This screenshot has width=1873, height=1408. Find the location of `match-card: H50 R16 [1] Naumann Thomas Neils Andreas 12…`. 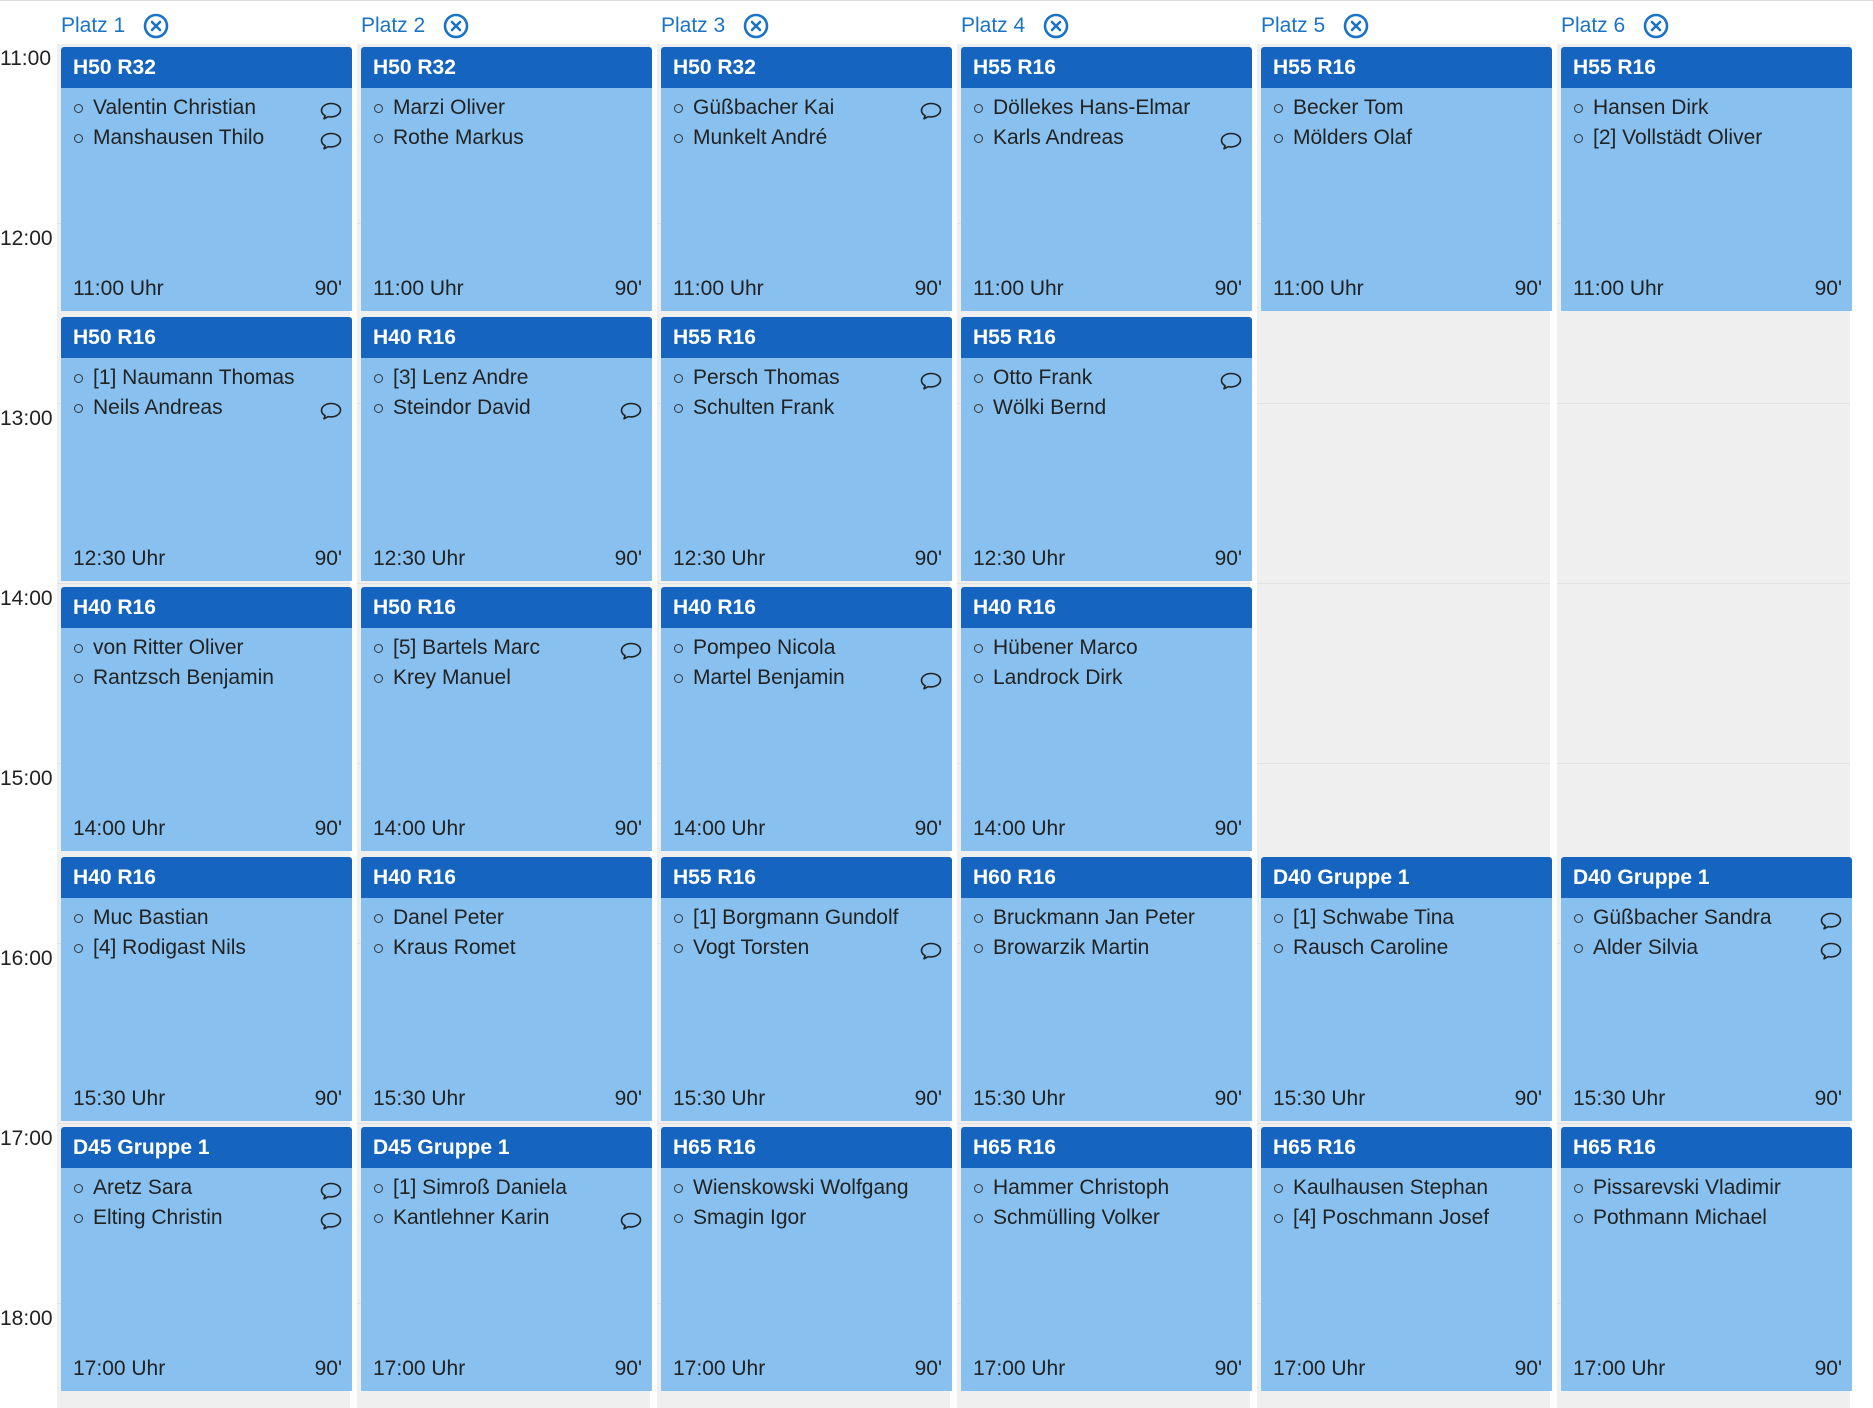

match-card: H50 R16 [1] Naumann Thomas Neils Andreas 12… is located at coordinates (206, 449).